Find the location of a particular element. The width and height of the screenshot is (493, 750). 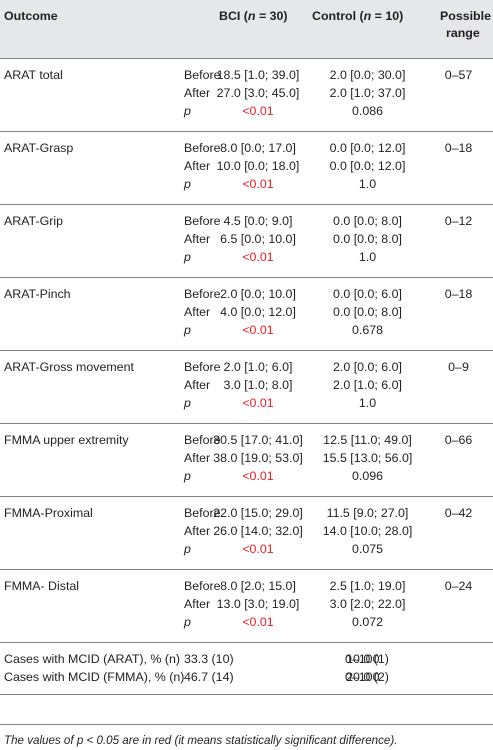

control-after-value: 14.0 [10.0; 28.0] is located at coordinates (367, 531).